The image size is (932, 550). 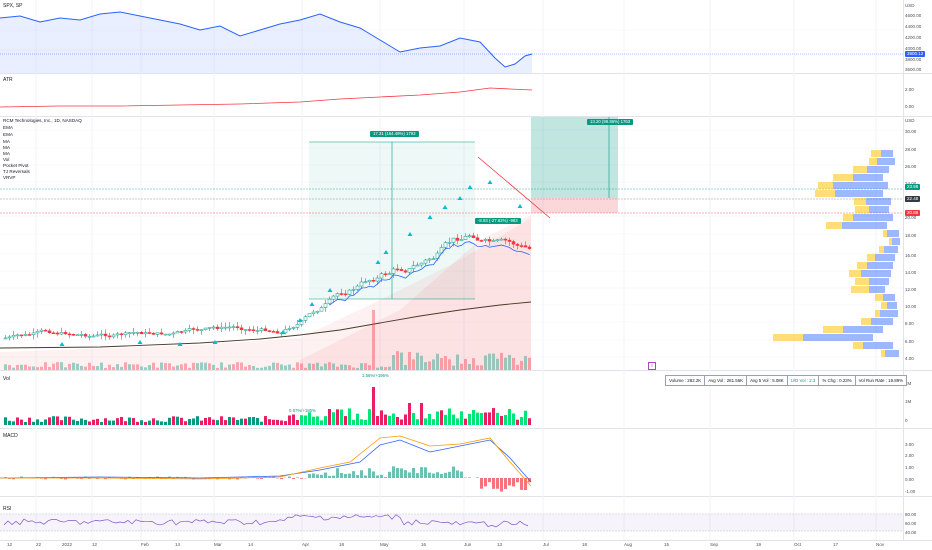 I want to click on volume-annotation: 1.56%/+195%, so click(x=375, y=375).